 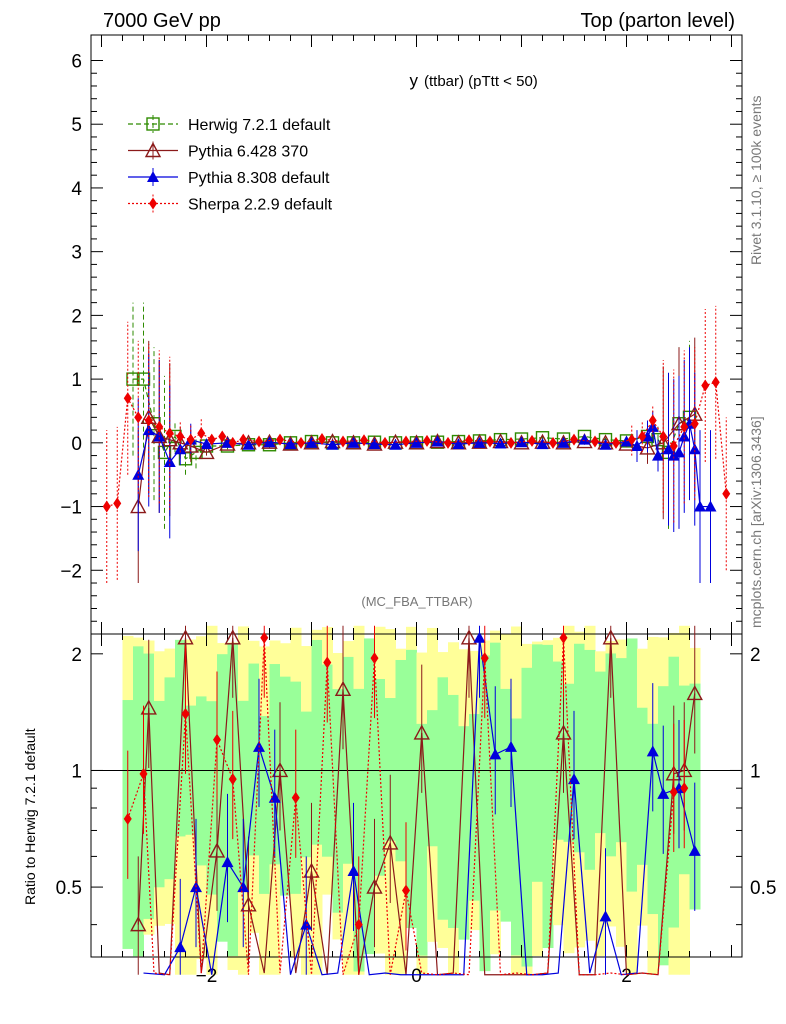 I want to click on plot-title-sub: (ttbar) (pTtt < 50), so click(x=481, y=81).